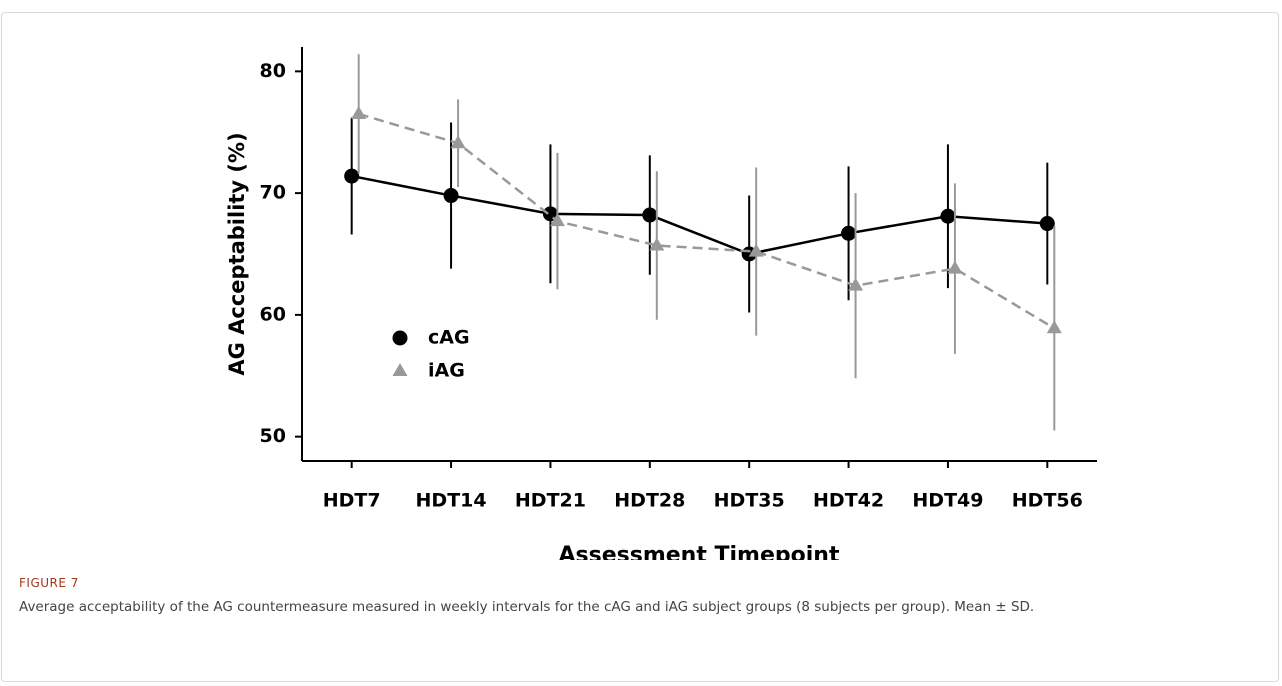  Describe the element at coordinates (550, 501) in the screenshot. I see `x-tick-label: HDT21` at that location.